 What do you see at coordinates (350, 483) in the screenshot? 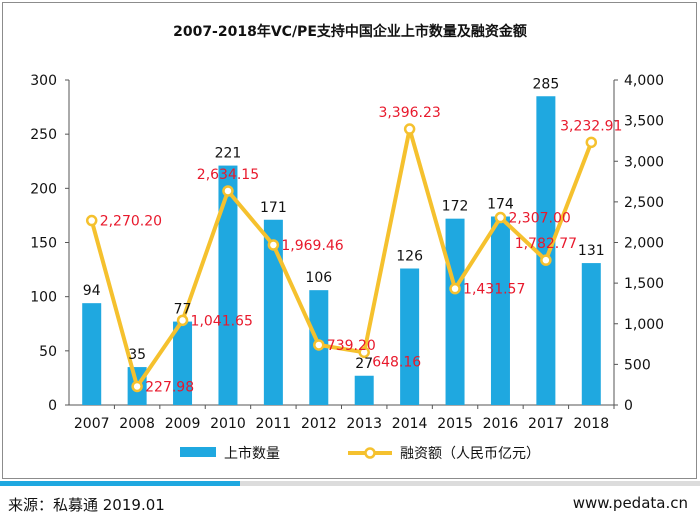
I see `footer-divider` at bounding box center [350, 483].